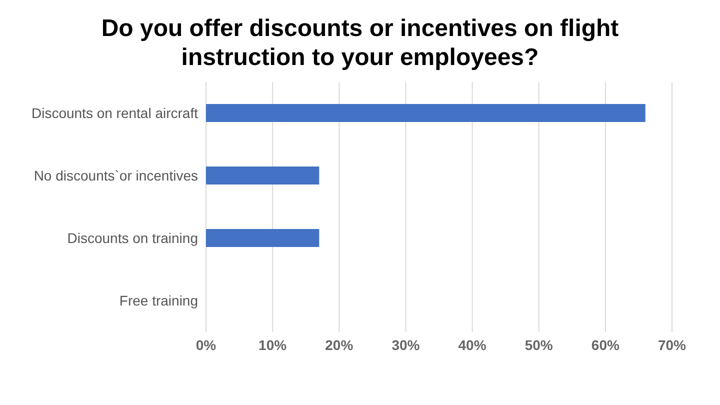 This screenshot has width=720, height=405. What do you see at coordinates (206, 344) in the screenshot?
I see `x-tick-label: 0%` at bounding box center [206, 344].